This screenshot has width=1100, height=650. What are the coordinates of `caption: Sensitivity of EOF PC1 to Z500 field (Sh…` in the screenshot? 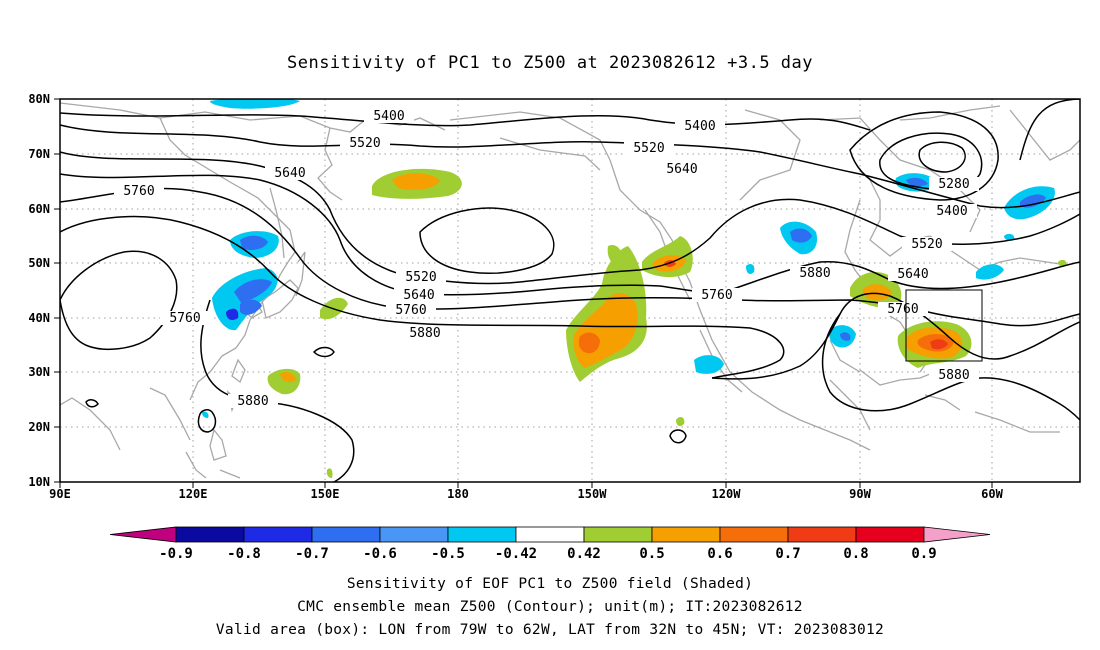 It's located at (550, 607).